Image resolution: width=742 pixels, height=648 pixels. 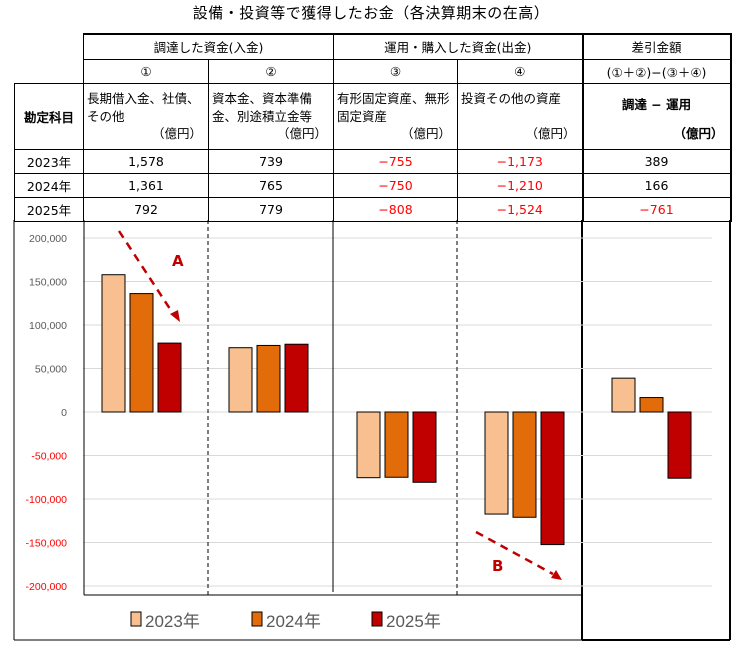 I want to click on annotation-a: A, so click(x=178, y=261).